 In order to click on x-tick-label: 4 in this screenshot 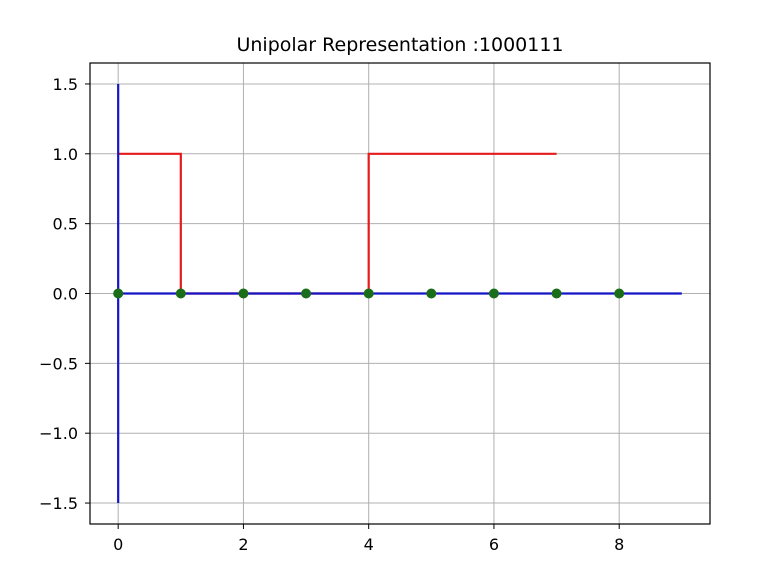, I will do `click(369, 544)`.